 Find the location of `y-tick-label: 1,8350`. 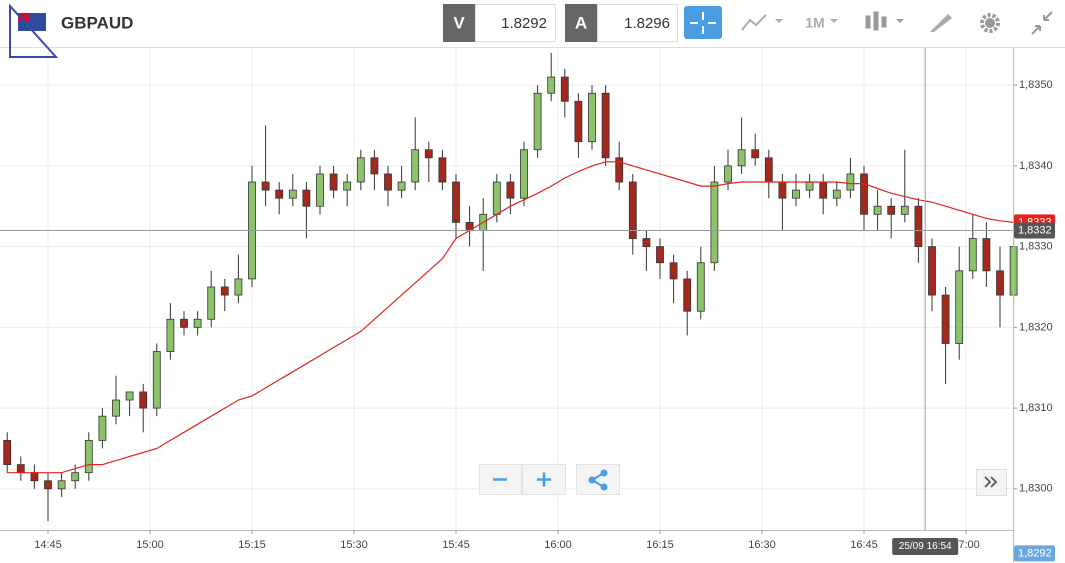

y-tick-label: 1,8350 is located at coordinates (1036, 85).